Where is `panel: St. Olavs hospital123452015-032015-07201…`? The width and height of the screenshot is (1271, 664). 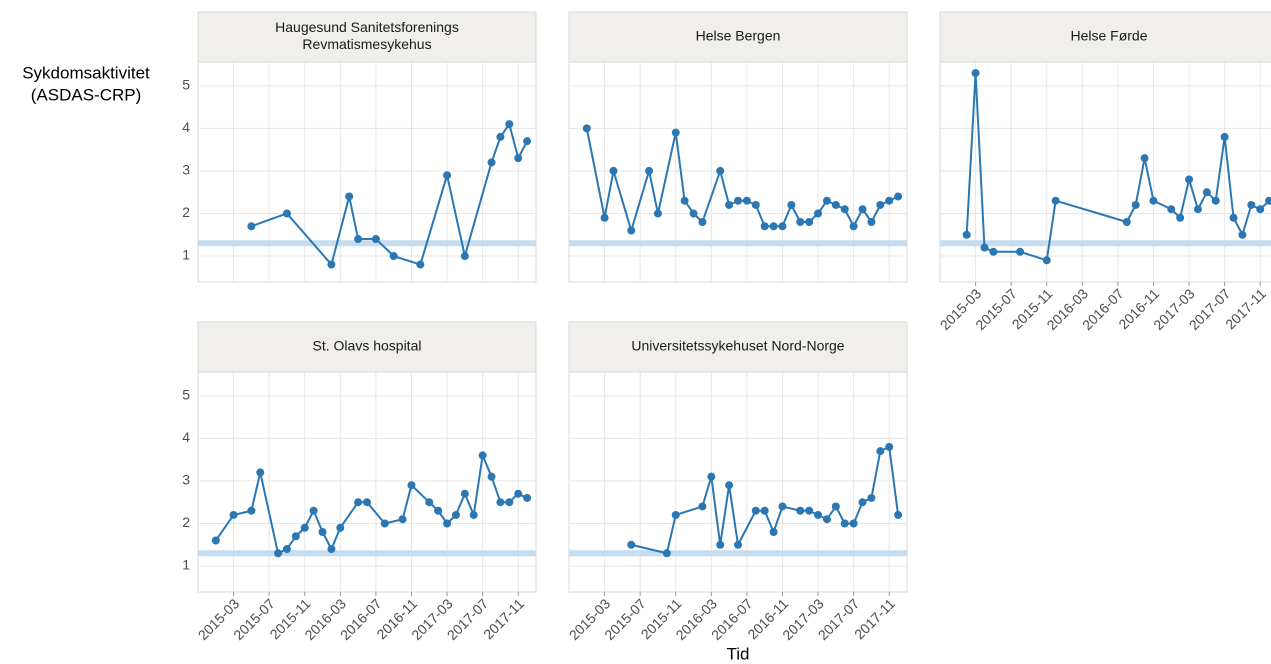 panel: St. Olavs hospital123452015-032015-07201… is located at coordinates (359, 482).